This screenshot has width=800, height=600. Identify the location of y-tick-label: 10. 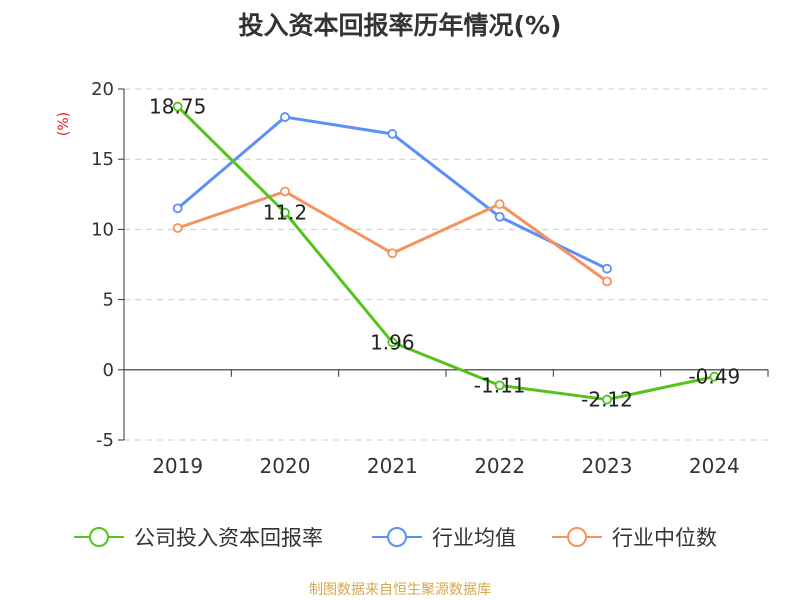
(102, 229).